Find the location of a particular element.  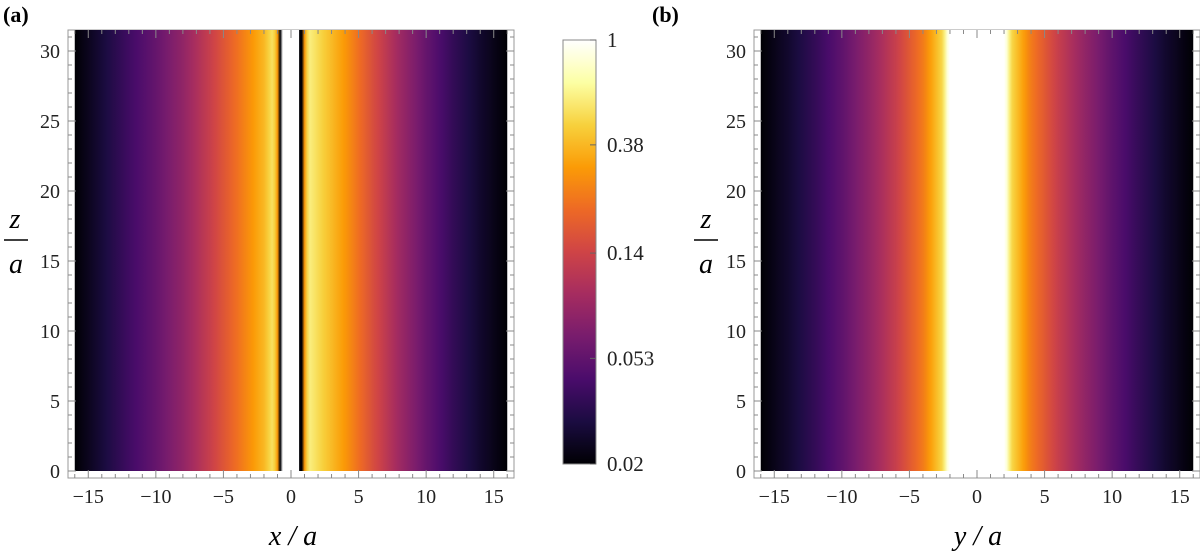

colorbar-tick-label: 0.38 is located at coordinates (625, 145).